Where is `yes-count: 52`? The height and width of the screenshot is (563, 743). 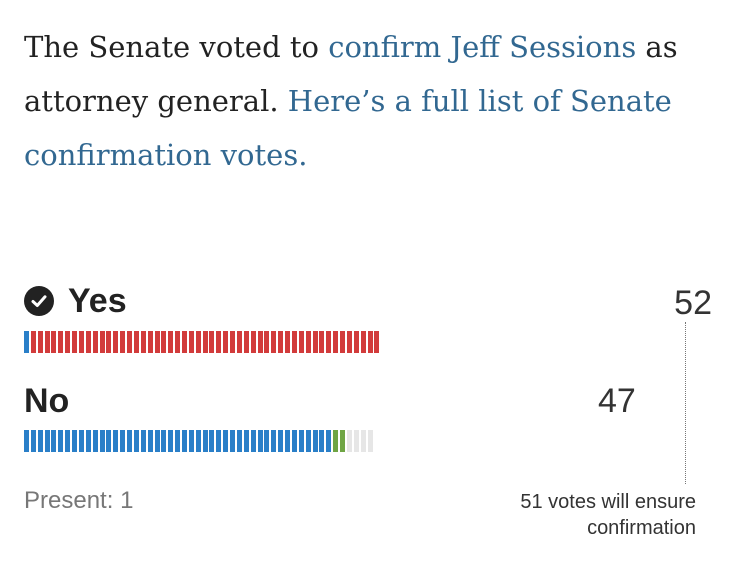
yes-count: 52 is located at coordinates (693, 303).